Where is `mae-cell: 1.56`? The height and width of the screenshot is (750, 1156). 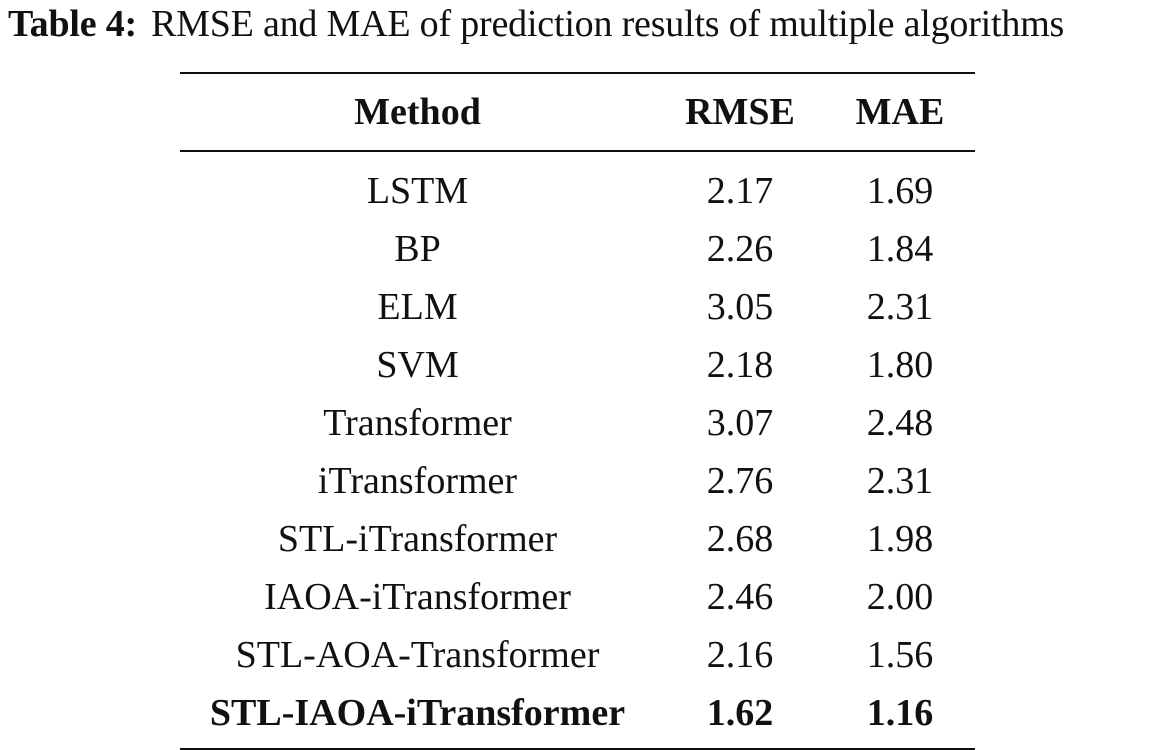
mae-cell: 1.56 is located at coordinates (900, 655).